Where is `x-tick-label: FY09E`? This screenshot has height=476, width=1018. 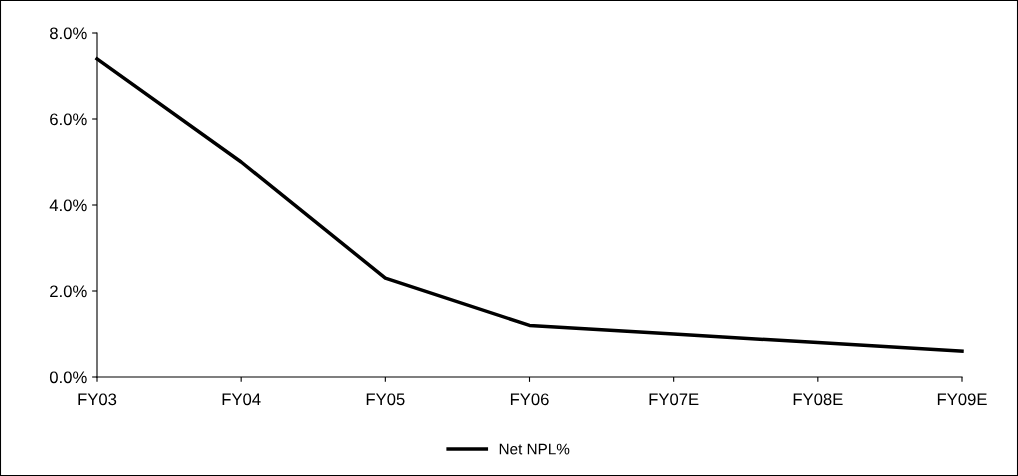
x-tick-label: FY09E is located at coordinates (962, 399).